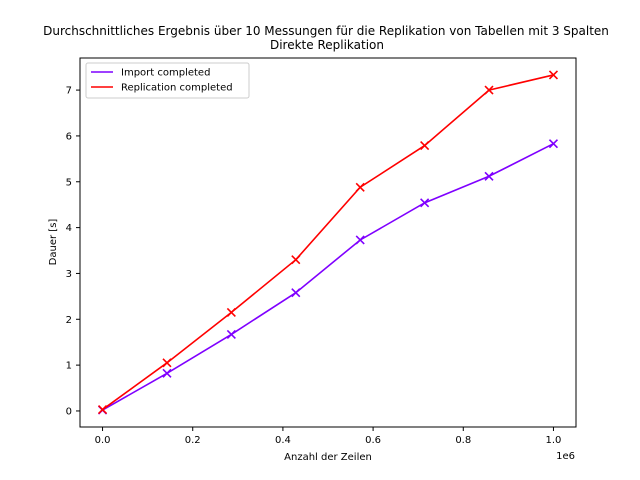 Image resolution: width=640 pixels, height=480 pixels. I want to click on y-axis: 0 1 2 3 4 5 6 7, so click(73, 251).